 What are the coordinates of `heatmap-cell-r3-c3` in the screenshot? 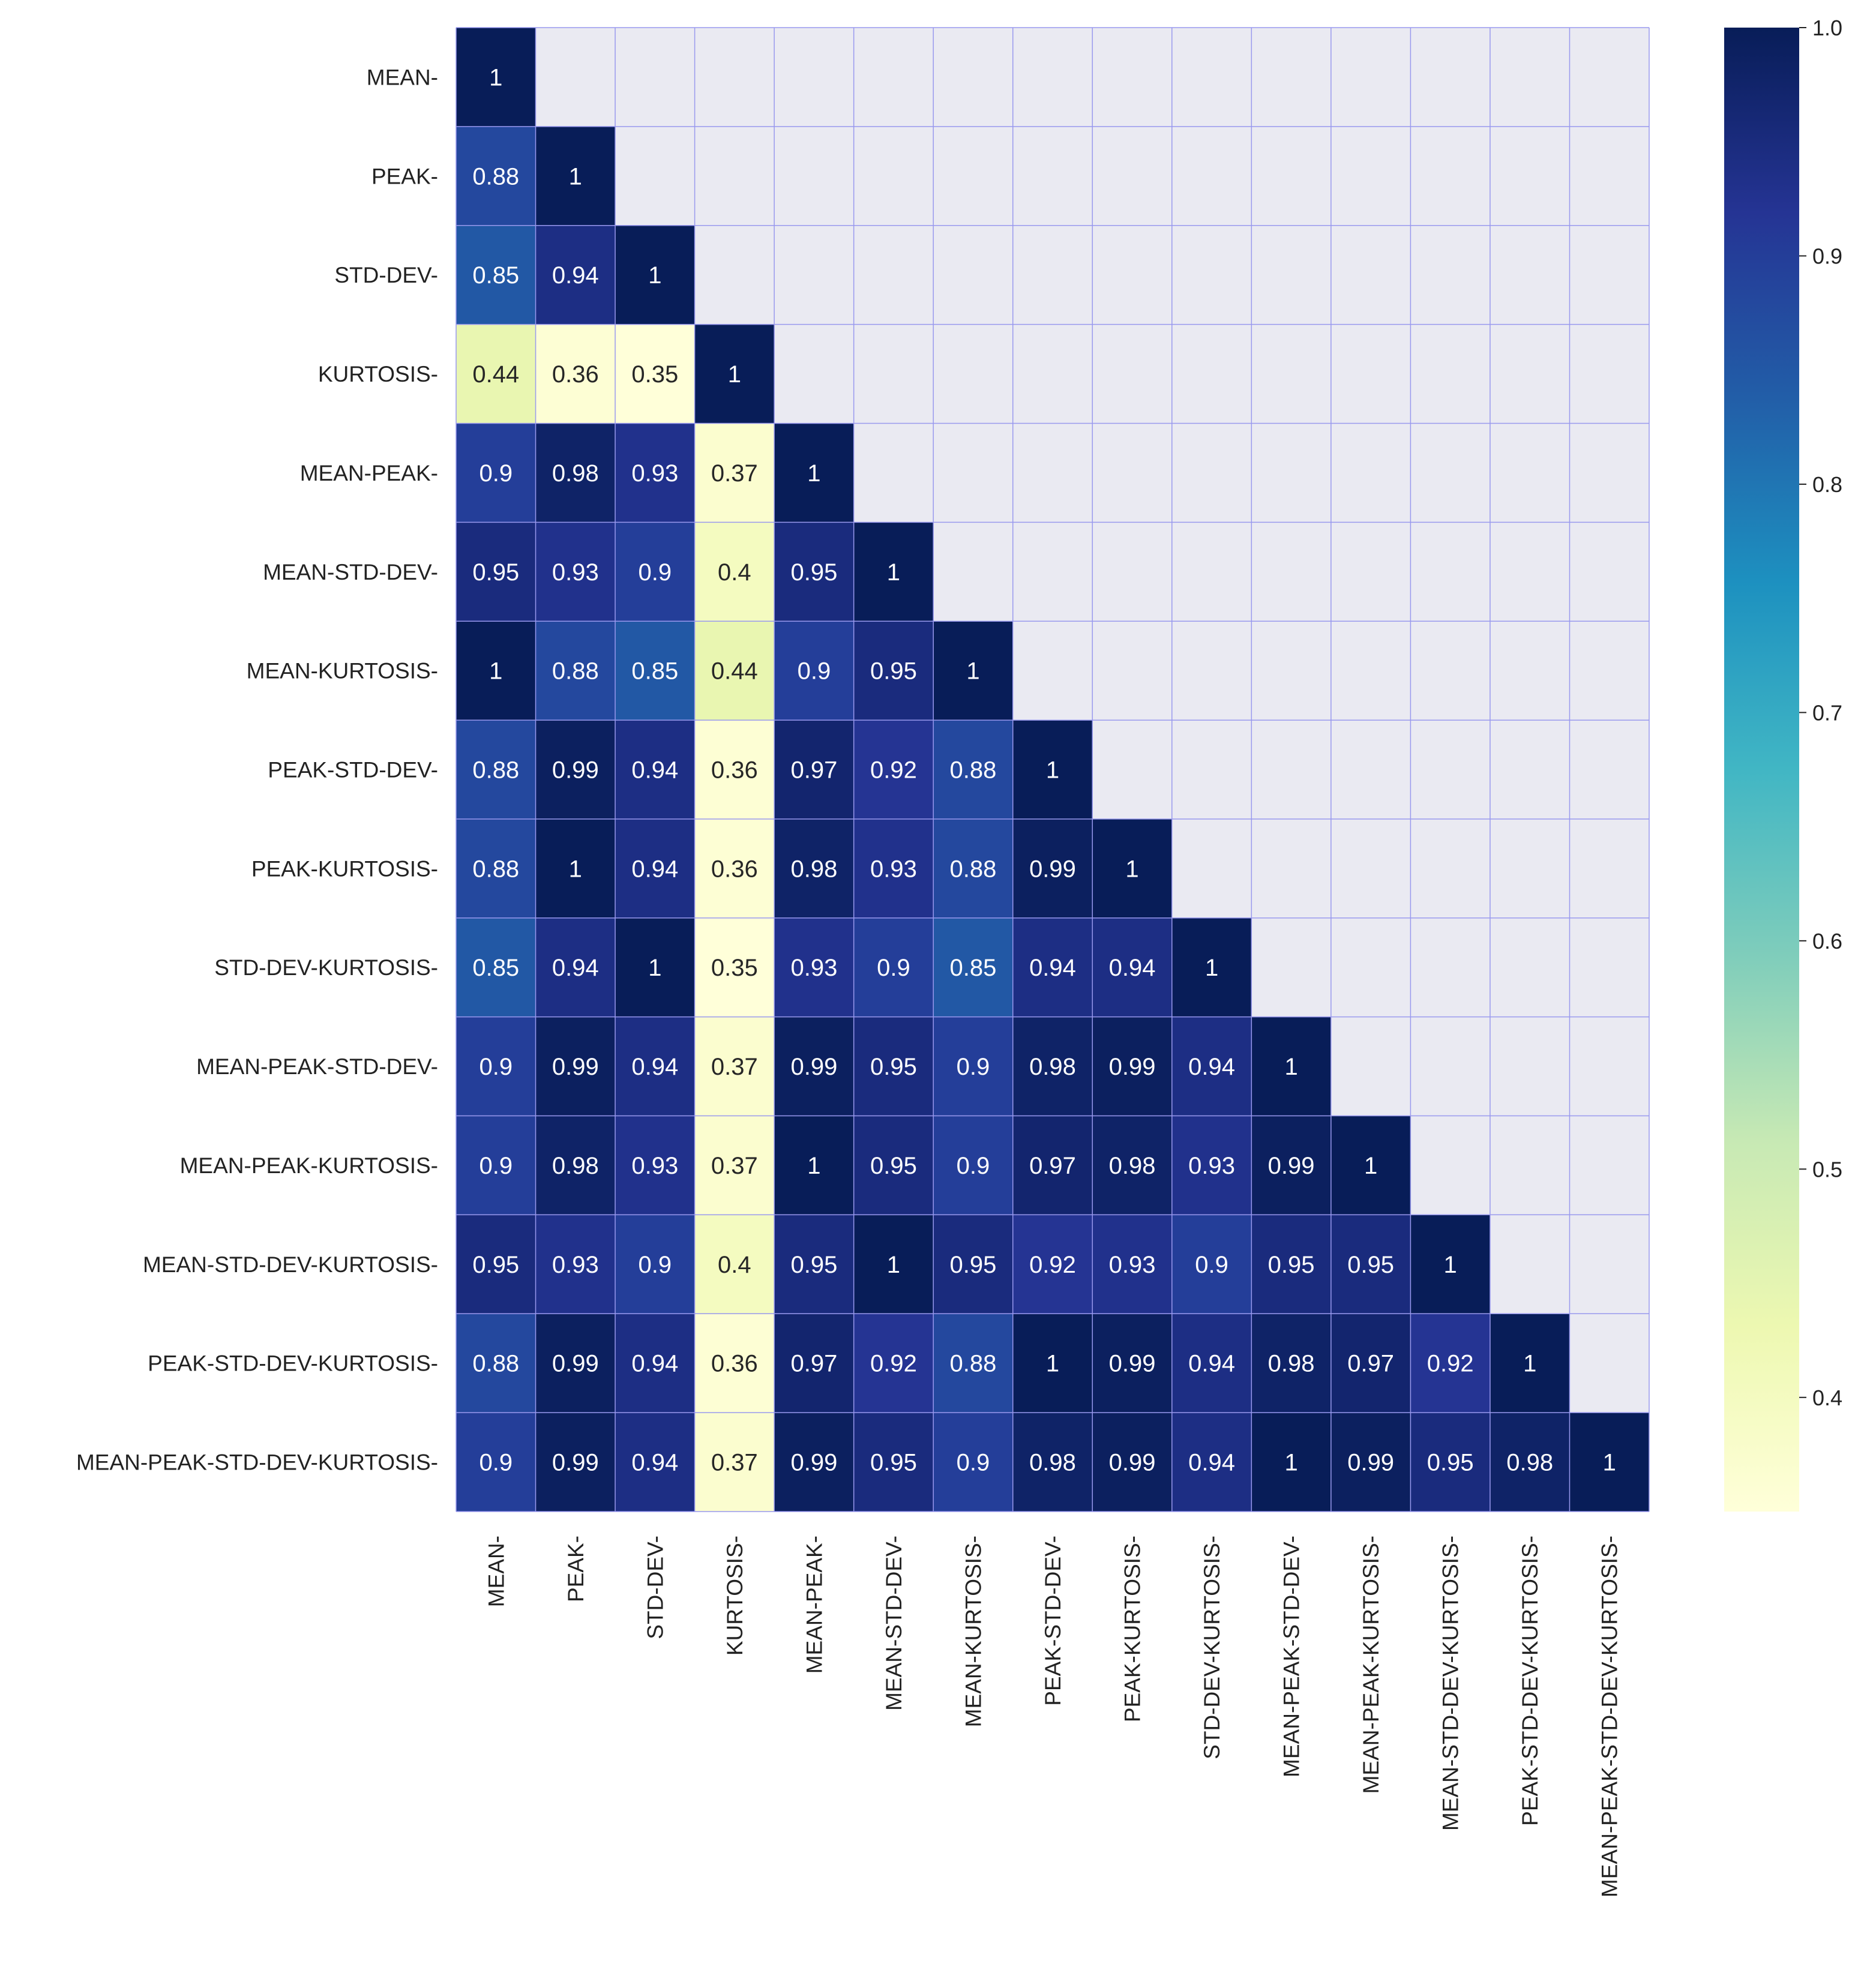 It's located at (734, 374).